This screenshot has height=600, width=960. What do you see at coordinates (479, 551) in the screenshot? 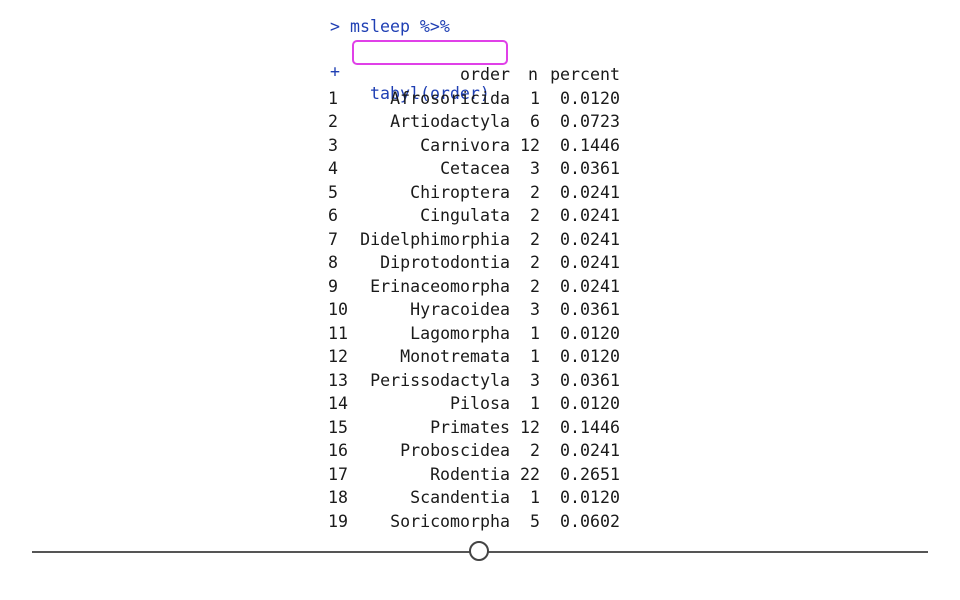
I see `slider-knob-icon` at bounding box center [479, 551].